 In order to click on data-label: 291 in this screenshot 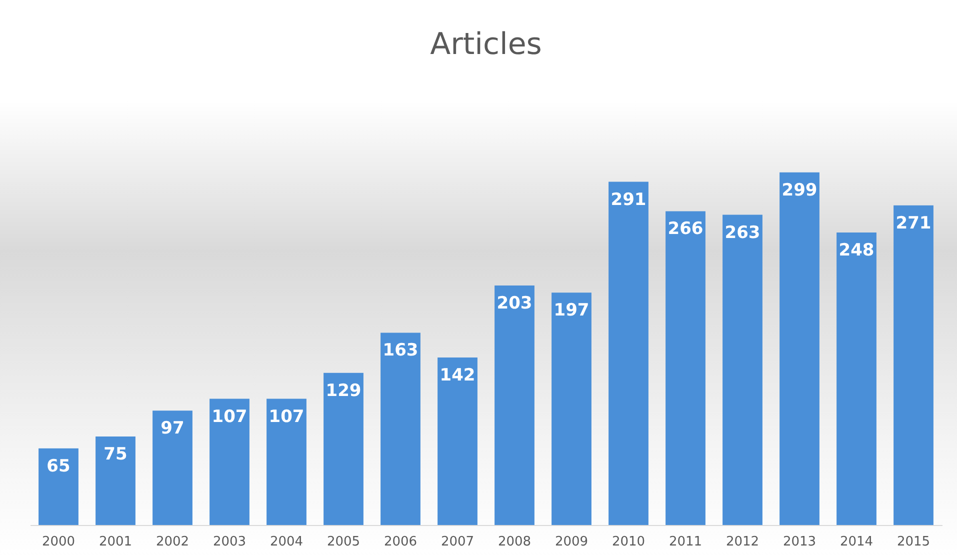, I will do `click(628, 200)`.